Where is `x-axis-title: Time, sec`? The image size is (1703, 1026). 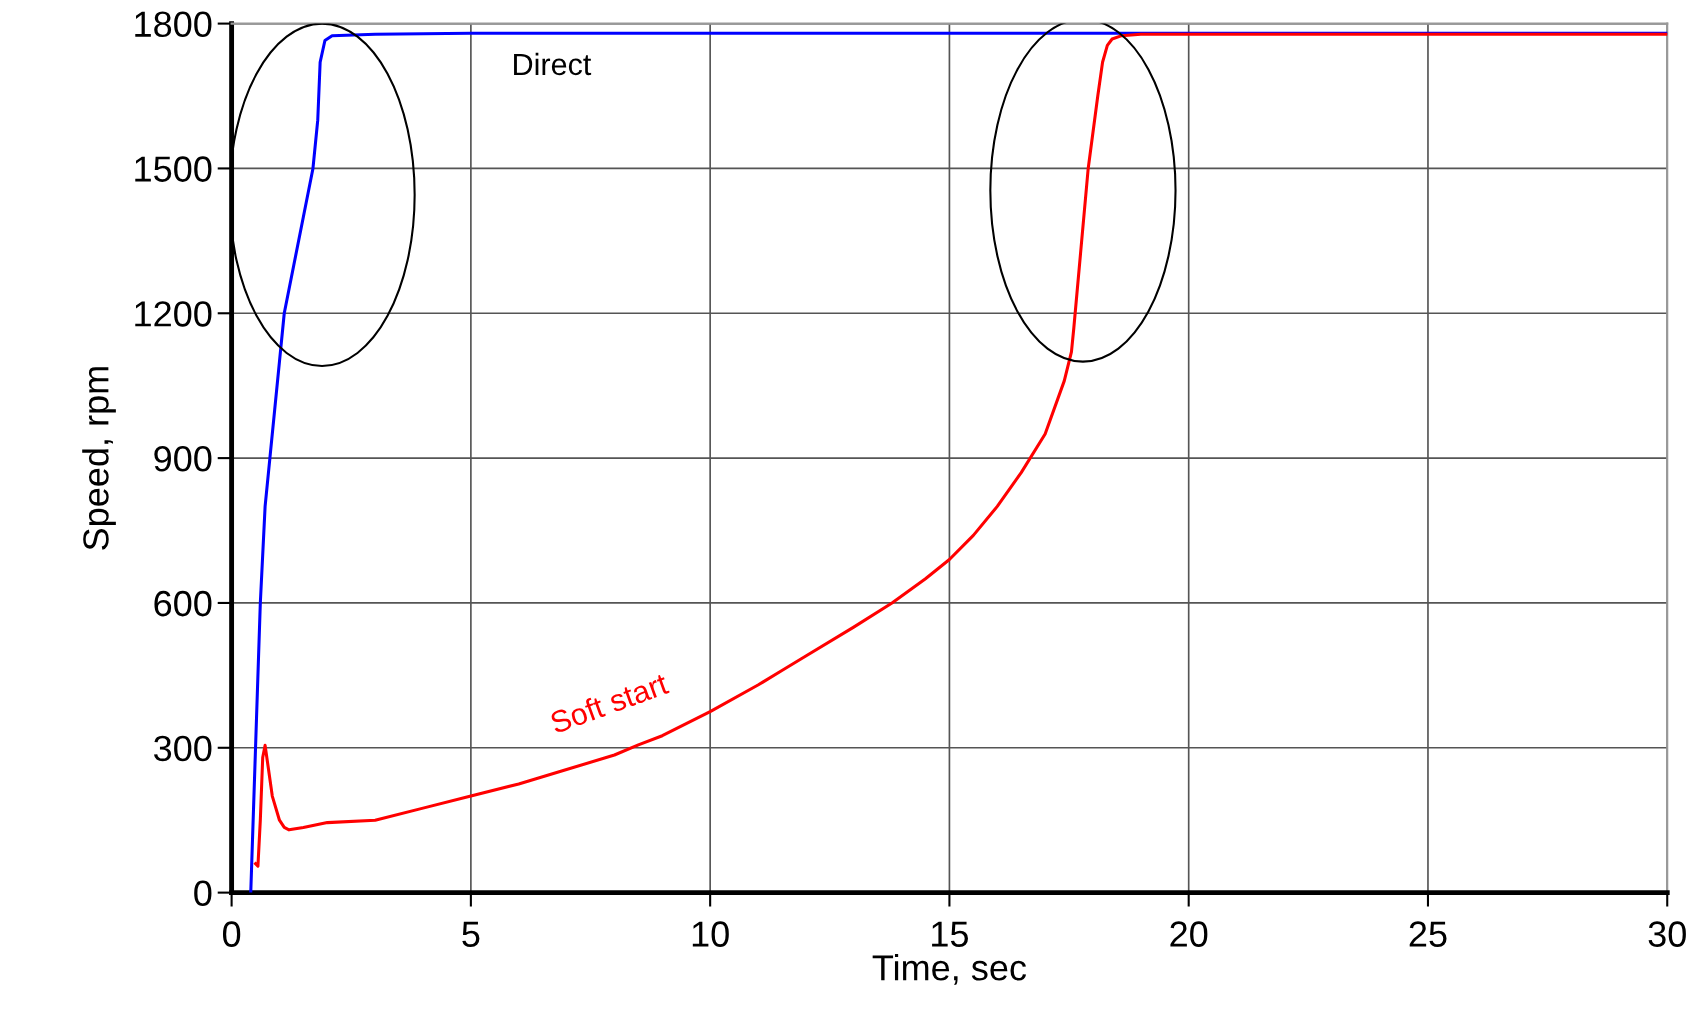
x-axis-title: Time, sec is located at coordinates (949, 969).